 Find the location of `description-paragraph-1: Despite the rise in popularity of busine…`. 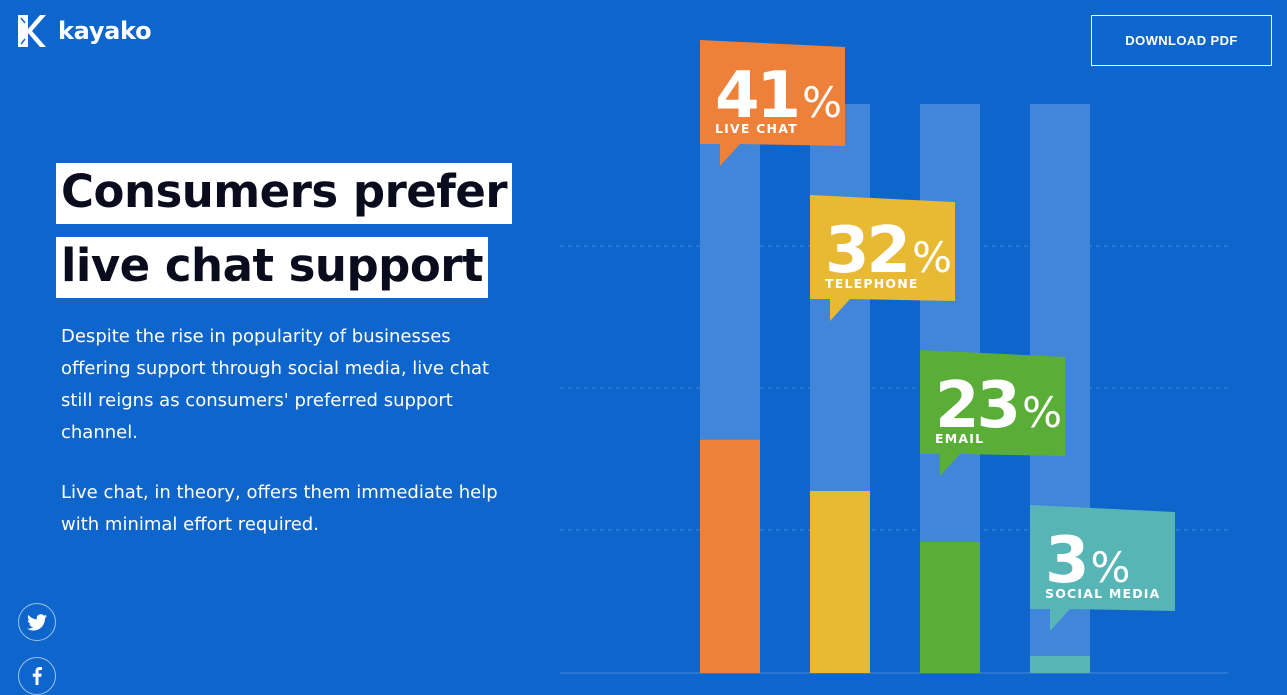

description-paragraph-1: Despite the rise in popularity of busine… is located at coordinates (275, 384).